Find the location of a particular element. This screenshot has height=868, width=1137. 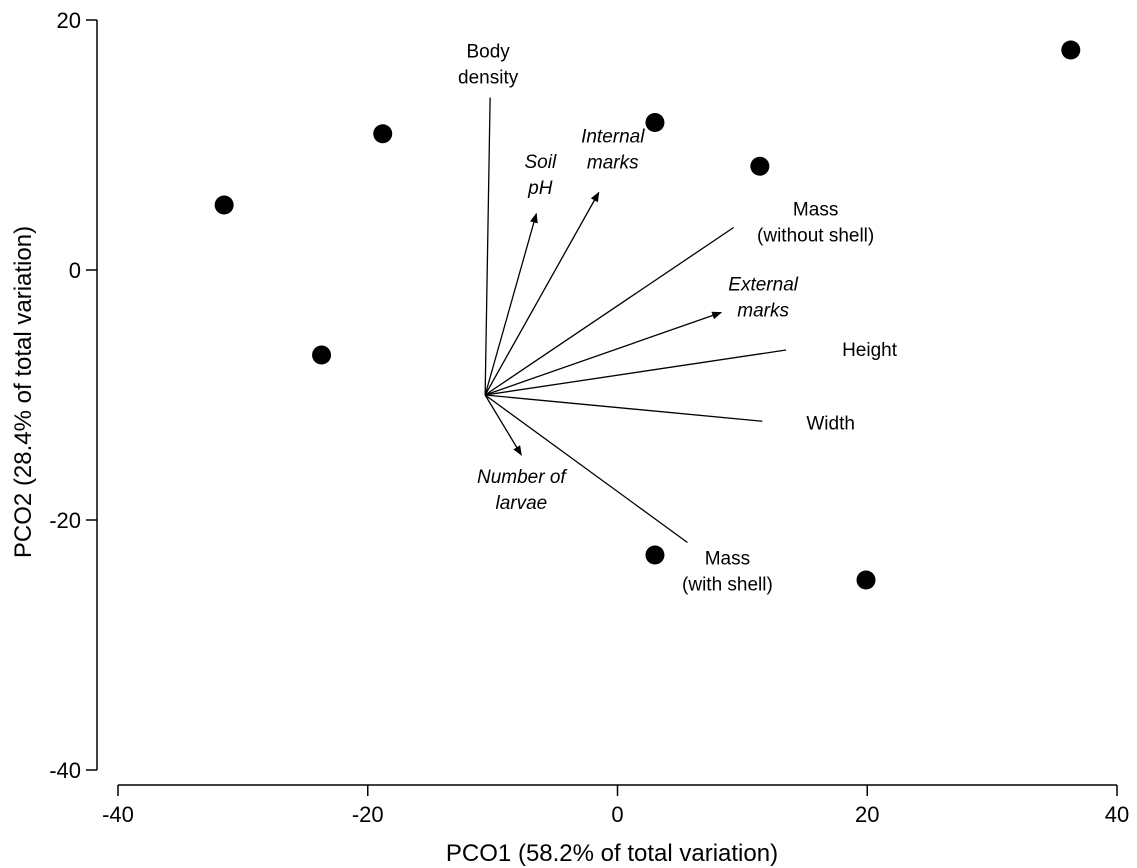

x-tick-label: -20 is located at coordinates (368, 814).